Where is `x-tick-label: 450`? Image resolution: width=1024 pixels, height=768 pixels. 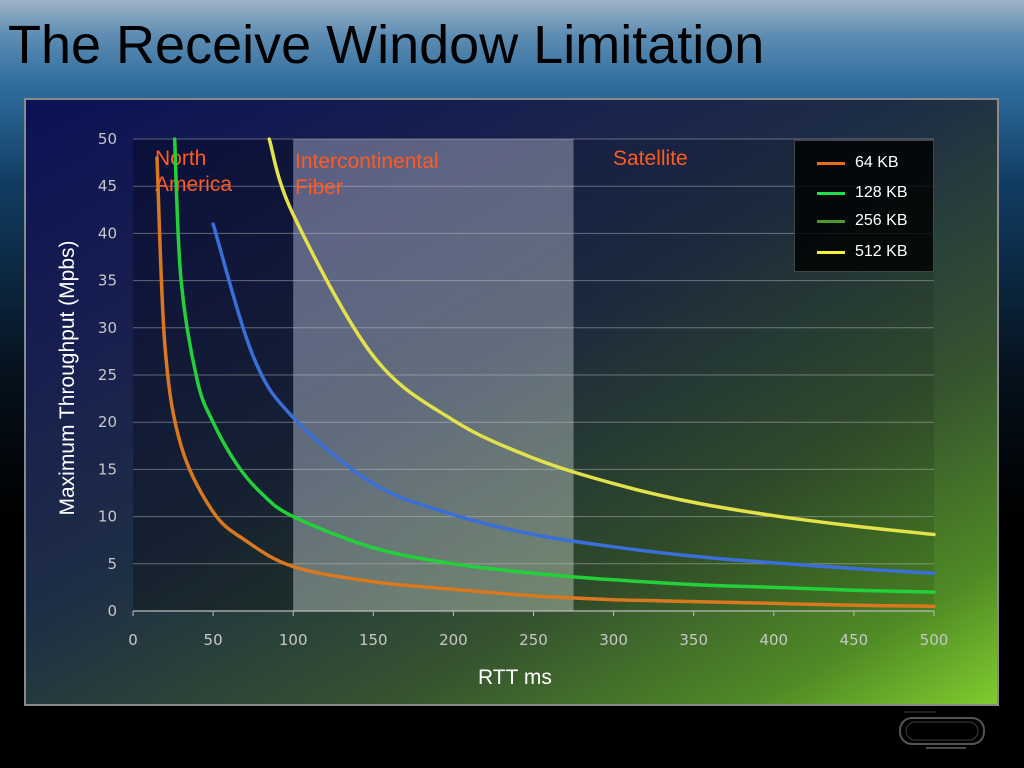 x-tick-label: 450 is located at coordinates (854, 640).